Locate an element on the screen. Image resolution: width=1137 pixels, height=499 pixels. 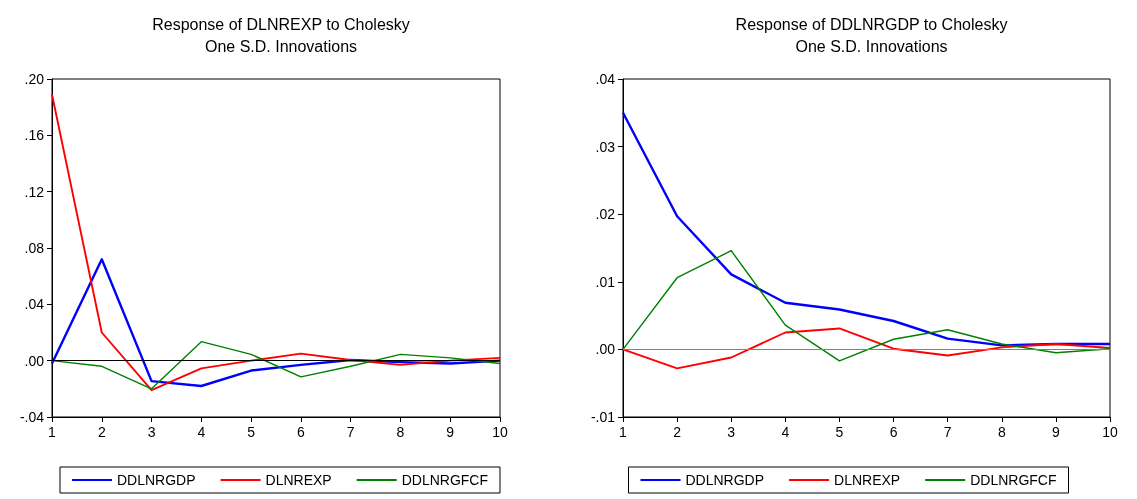
y-tick-label: .16 is located at coordinates (34, 135).